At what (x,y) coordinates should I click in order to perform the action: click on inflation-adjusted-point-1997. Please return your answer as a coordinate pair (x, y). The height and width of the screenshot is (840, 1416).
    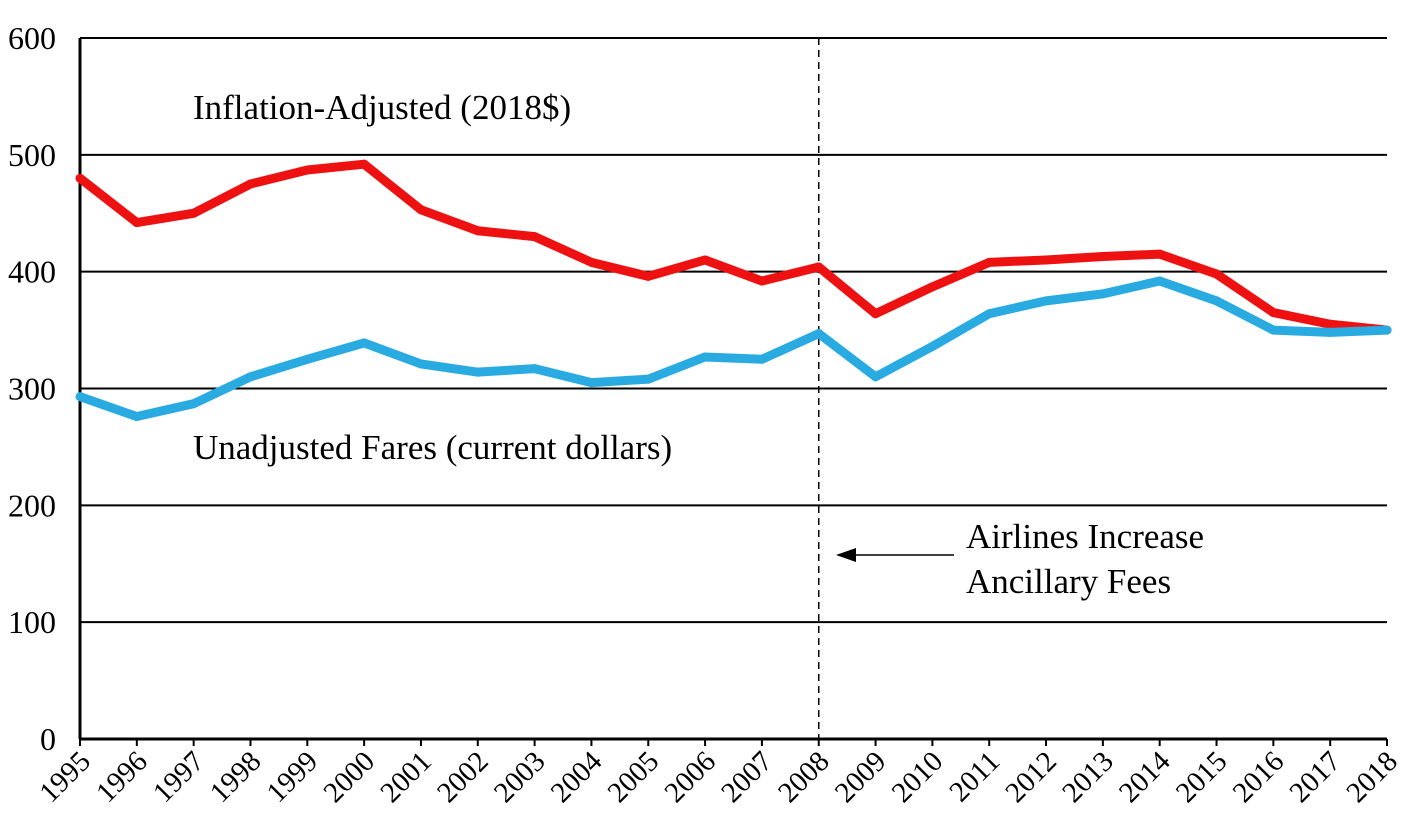
    Looking at the image, I should click on (194, 213).